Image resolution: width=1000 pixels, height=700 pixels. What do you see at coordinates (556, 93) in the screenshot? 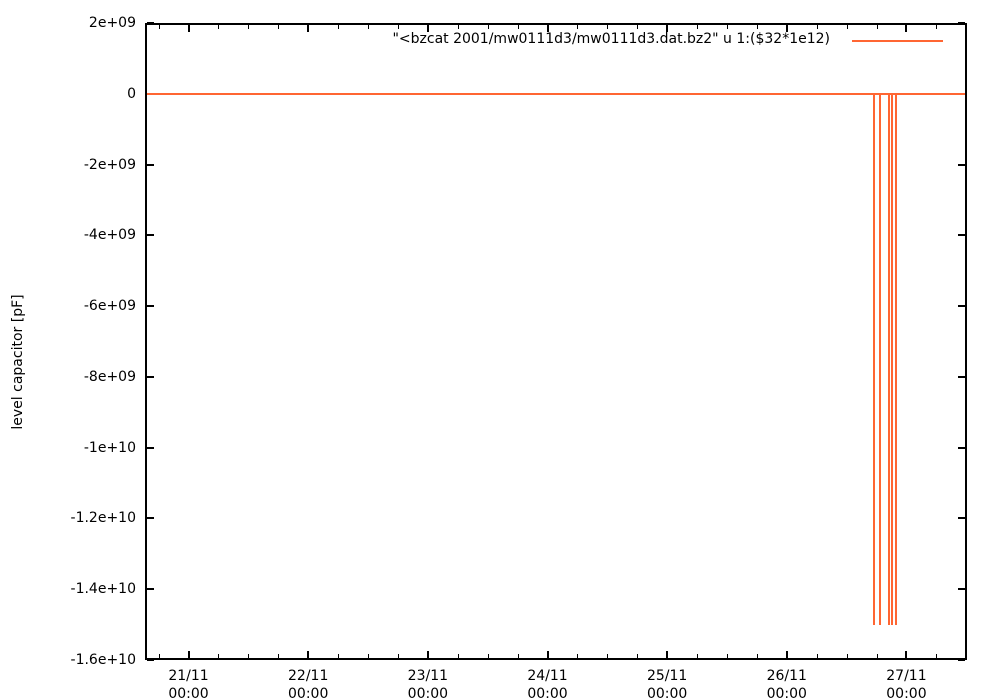
I see `series-baseline` at bounding box center [556, 93].